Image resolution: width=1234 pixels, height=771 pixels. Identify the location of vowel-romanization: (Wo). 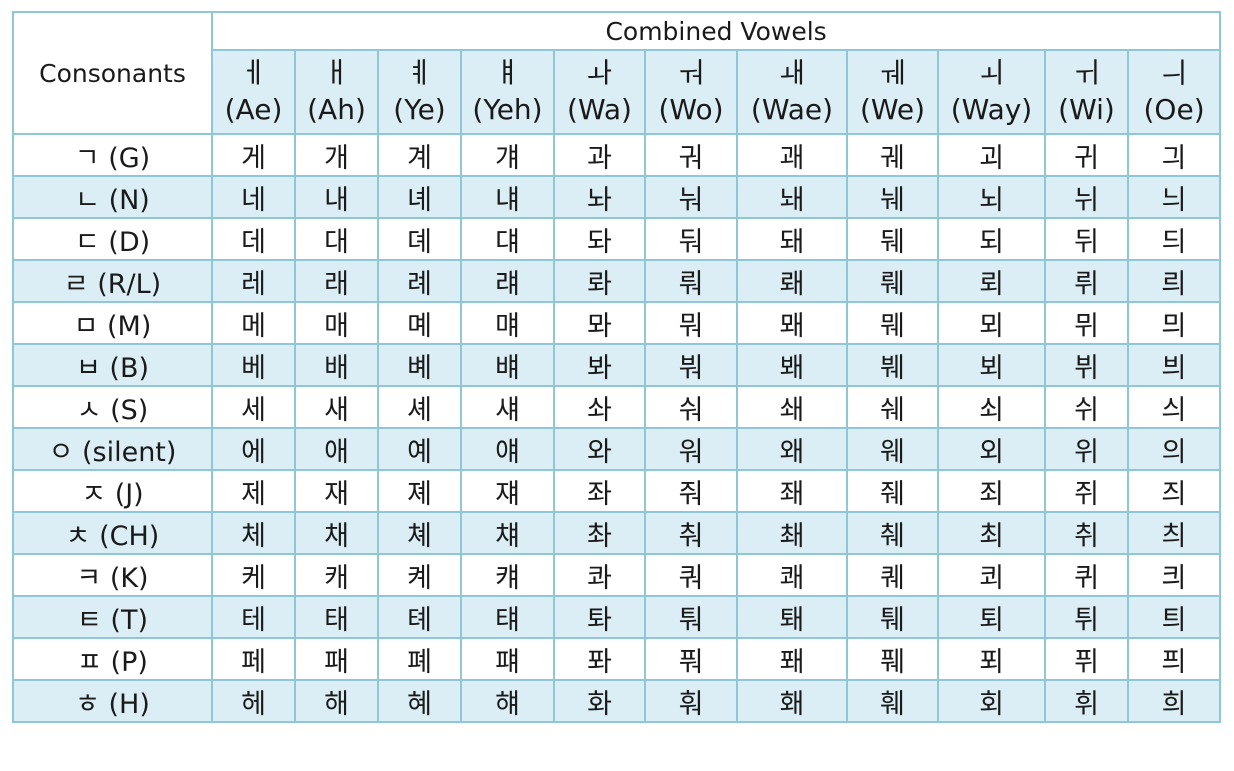
(691, 109).